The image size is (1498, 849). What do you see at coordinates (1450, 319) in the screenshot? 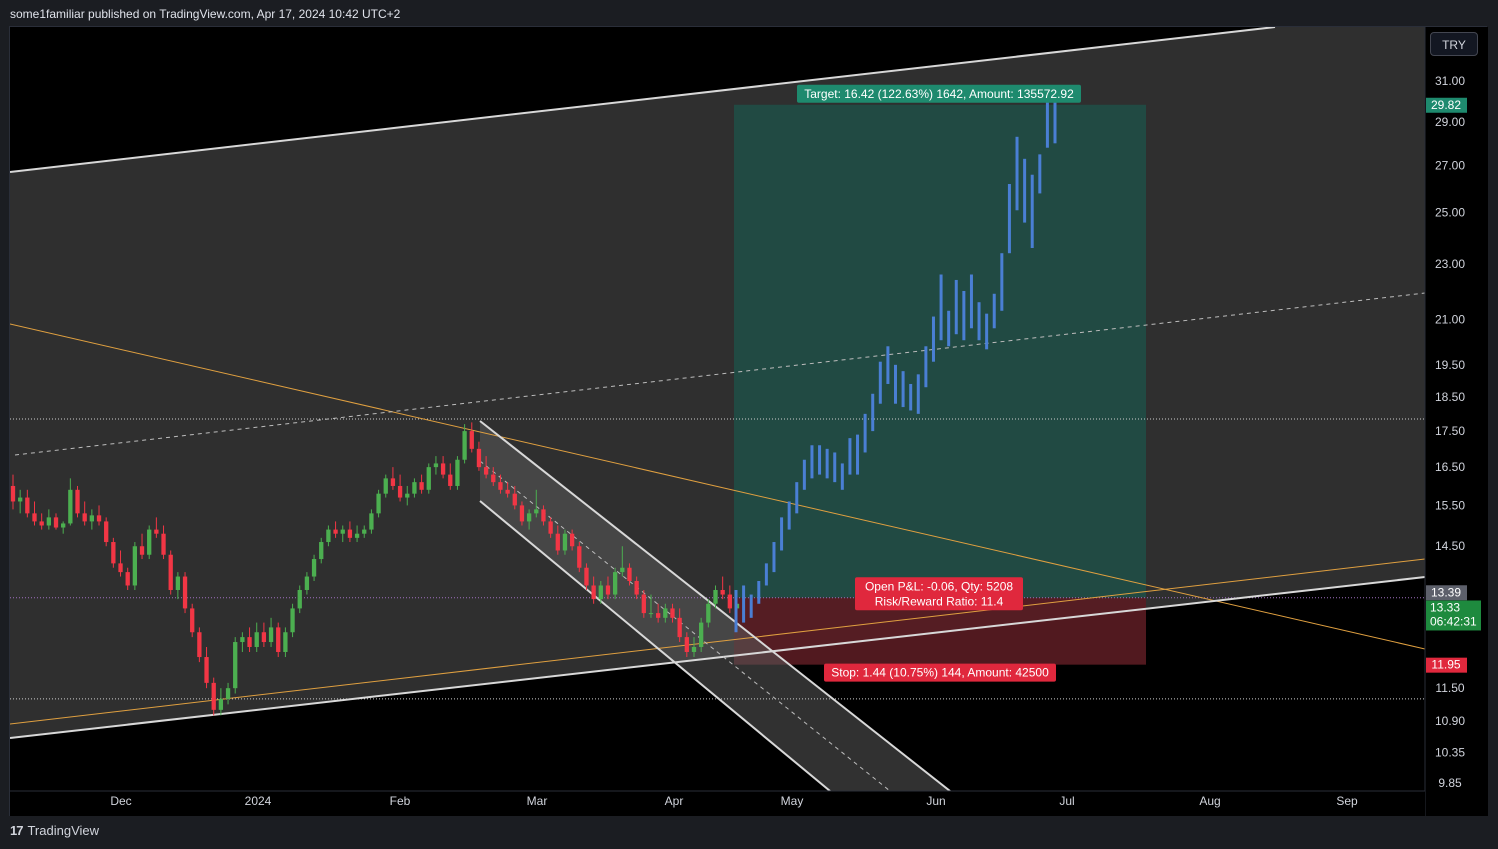
I see `y-tick-label: 21.00` at bounding box center [1450, 319].